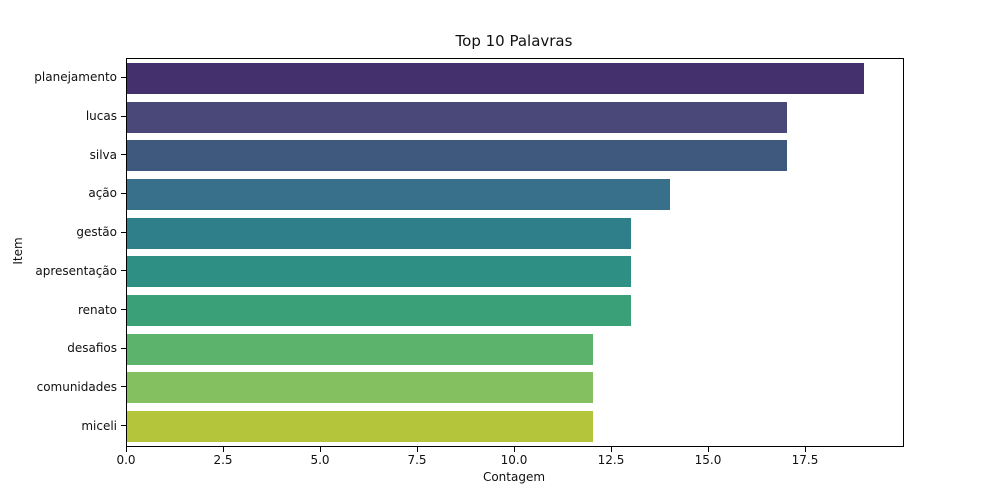 This screenshot has width=1000, height=500. Describe the element at coordinates (103, 154) in the screenshot. I see `y-tick-label-silva: silva` at that location.